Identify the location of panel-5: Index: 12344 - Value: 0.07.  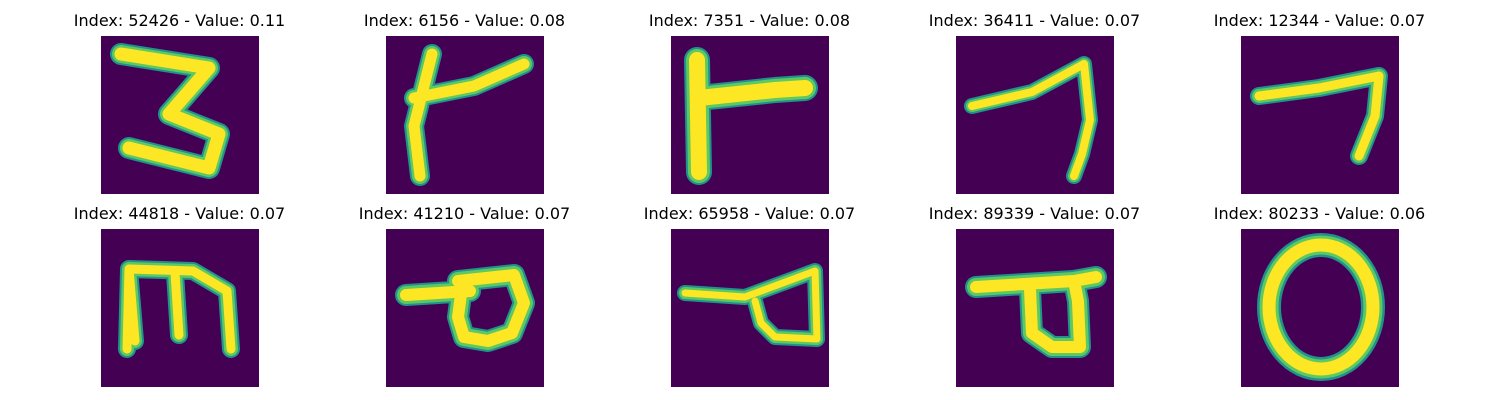
(1319, 102).